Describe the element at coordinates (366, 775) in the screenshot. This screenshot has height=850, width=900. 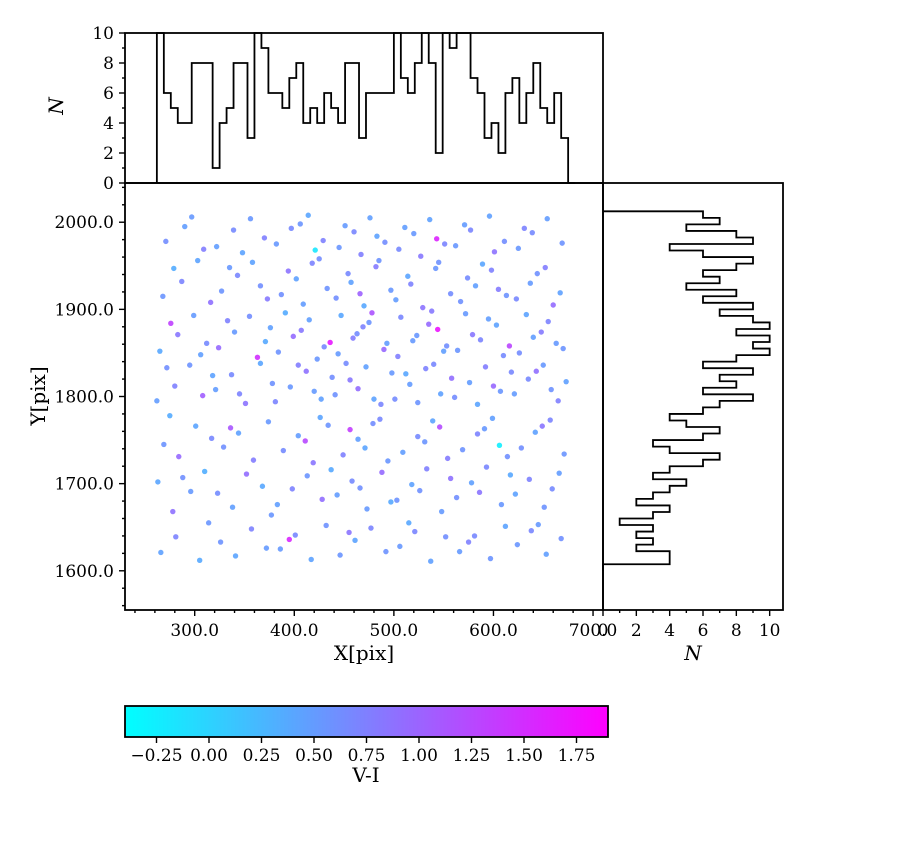
I see `colorbar-label: V-I` at that location.